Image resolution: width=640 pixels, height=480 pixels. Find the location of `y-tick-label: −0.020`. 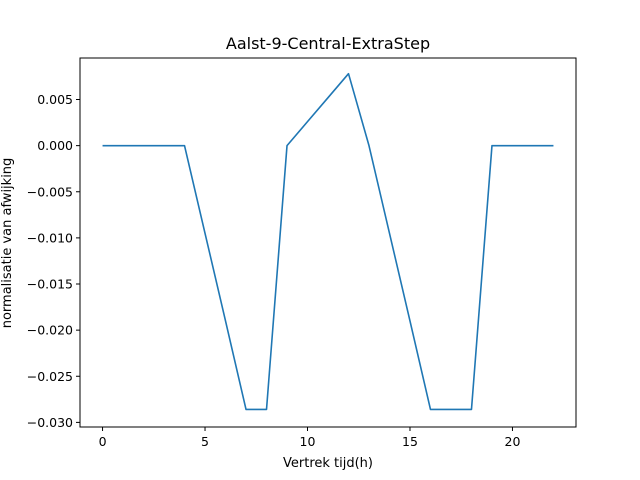

y-tick-label: −0.020 is located at coordinates (50, 330).